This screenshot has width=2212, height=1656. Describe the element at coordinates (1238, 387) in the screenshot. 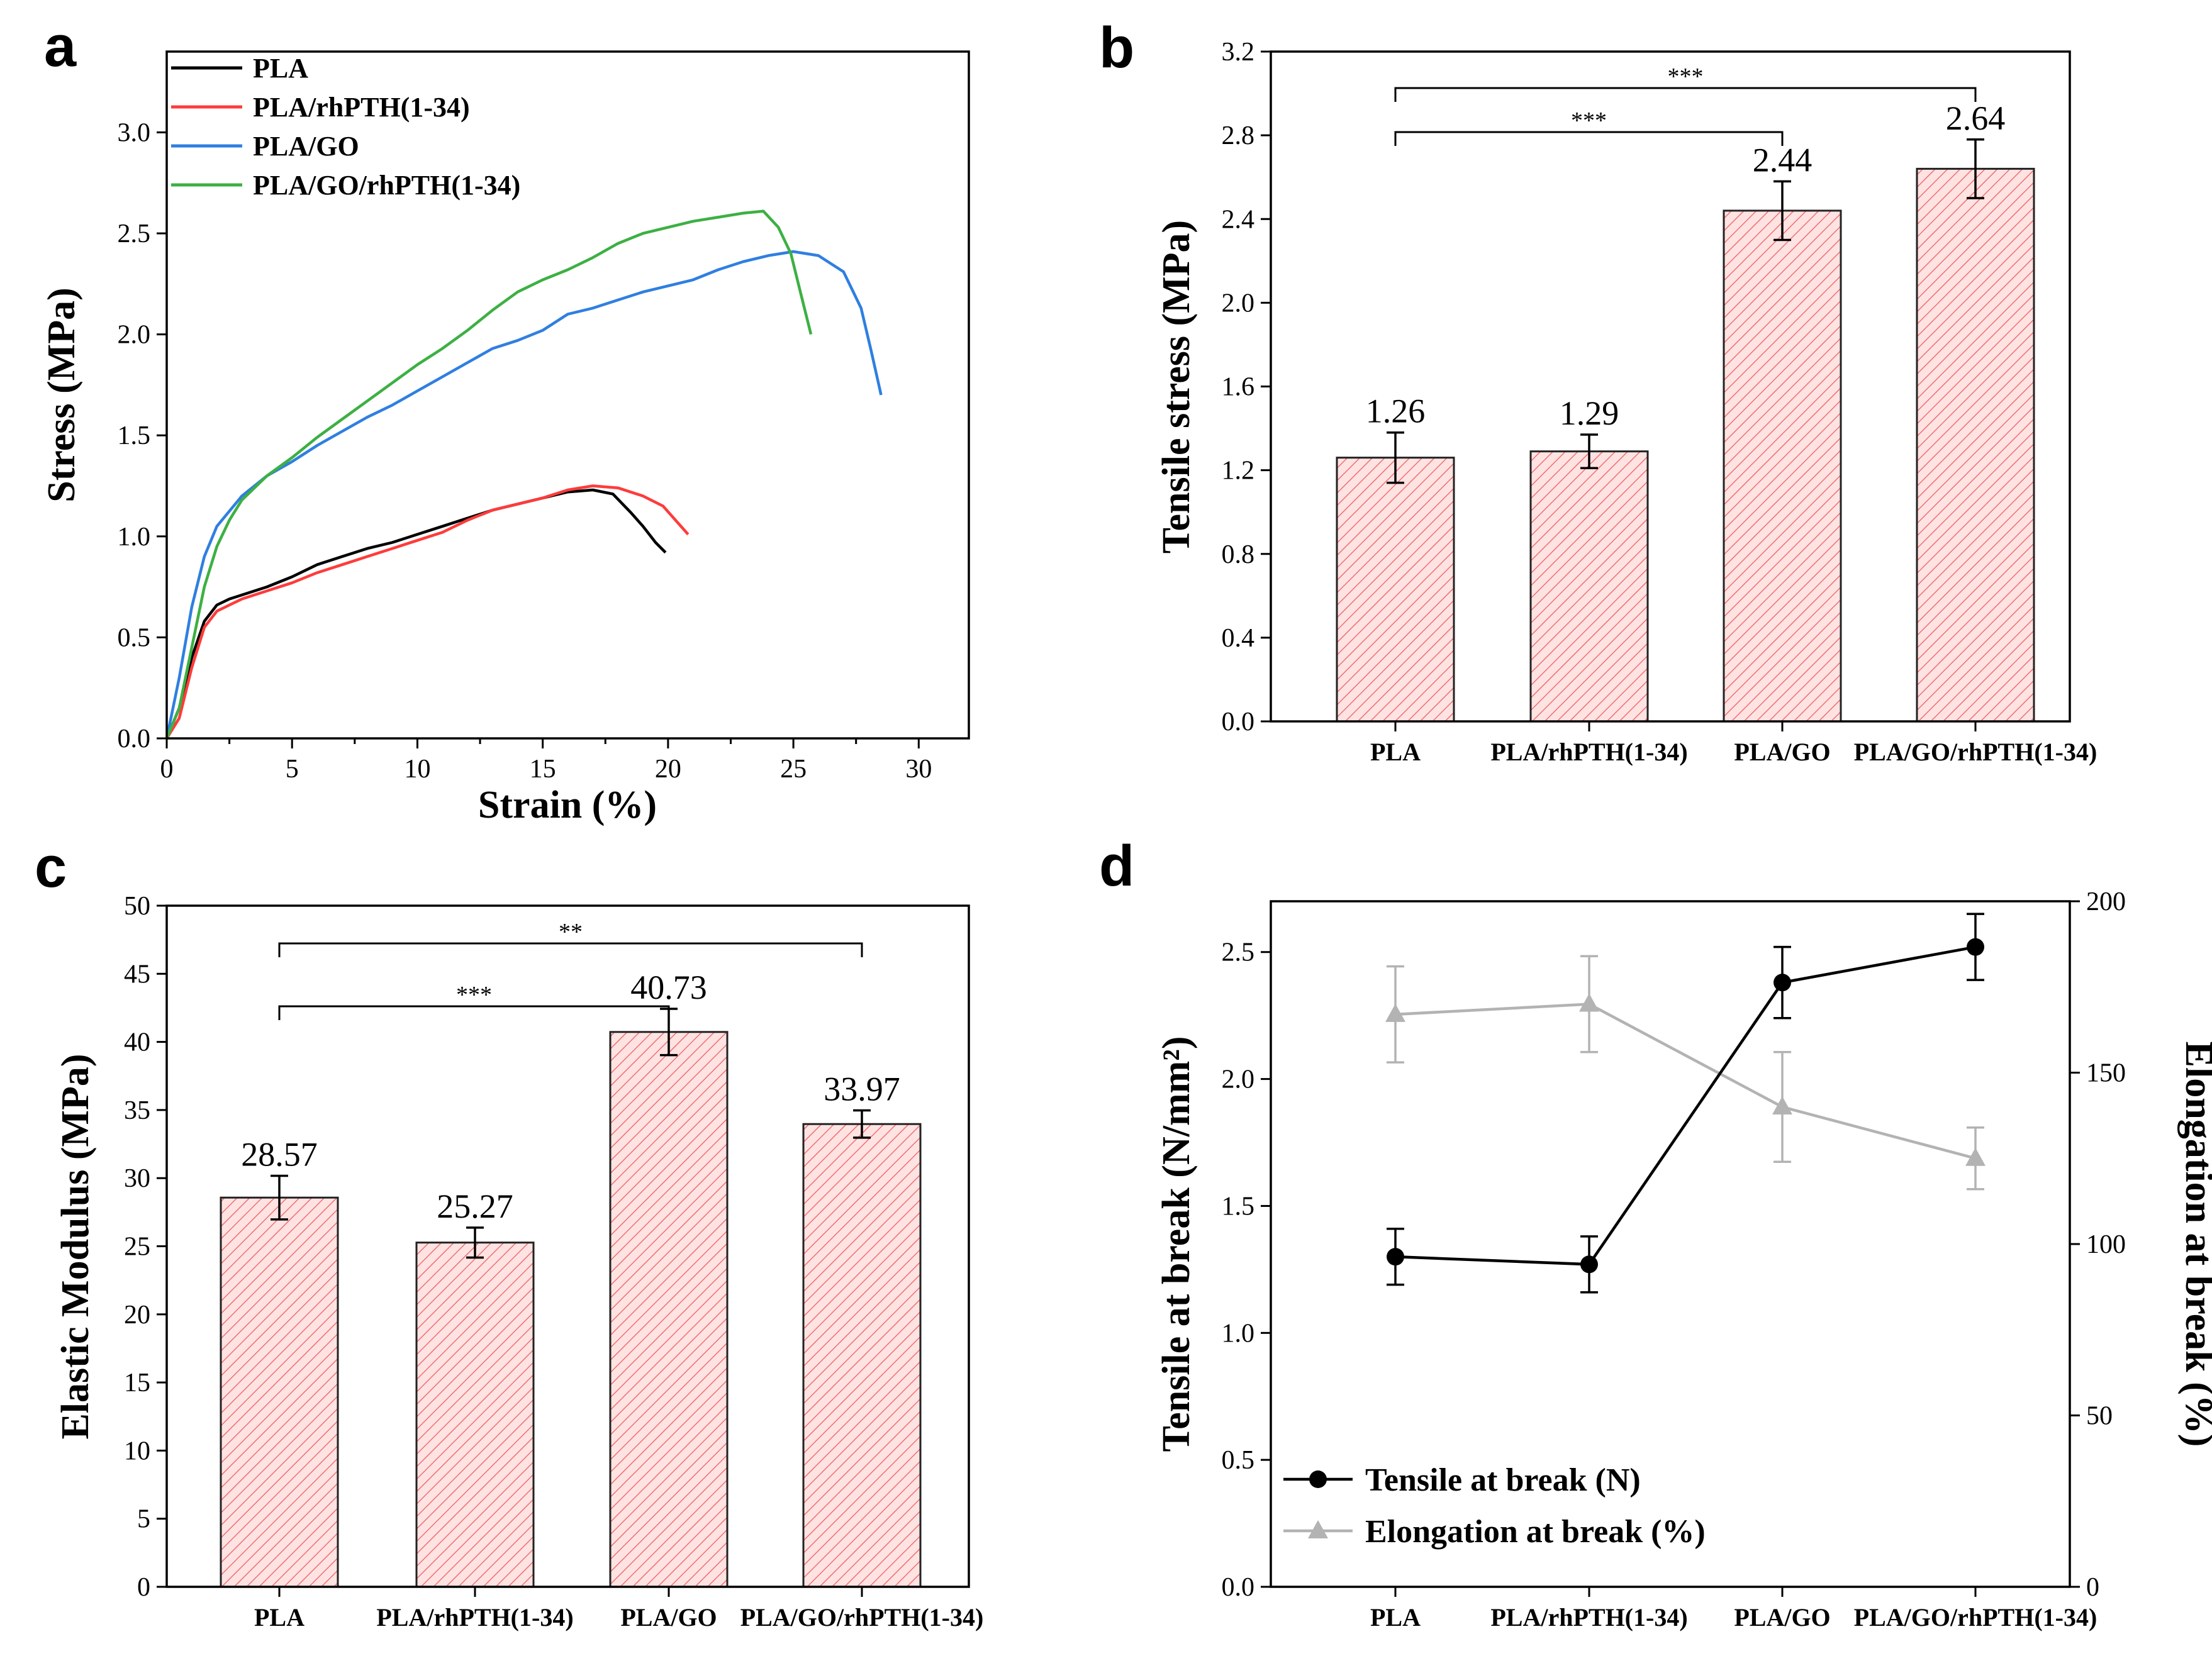

I see `panel-b-y-tick-label: 1.6` at that location.